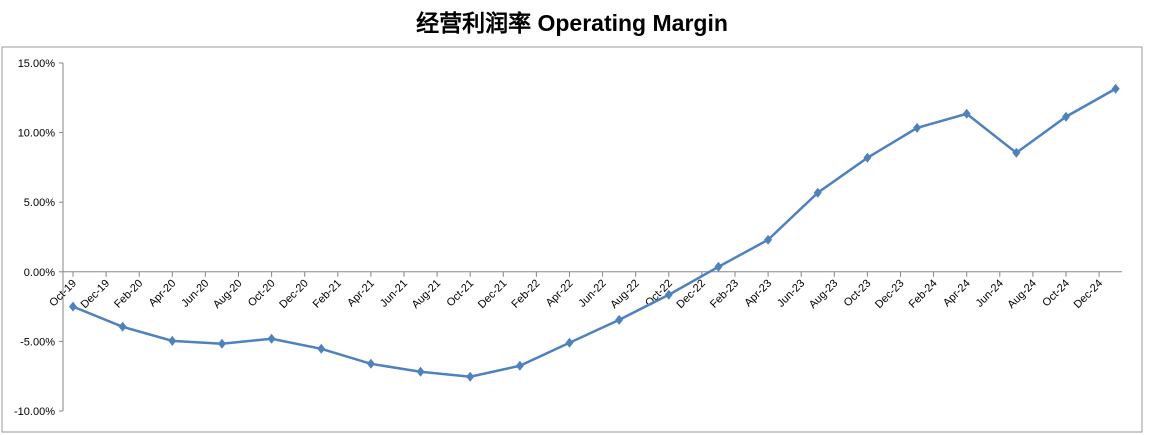 The width and height of the screenshot is (1149, 435). Describe the element at coordinates (957, 293) in the screenshot. I see `x-tick-label: Apr-24` at that location.